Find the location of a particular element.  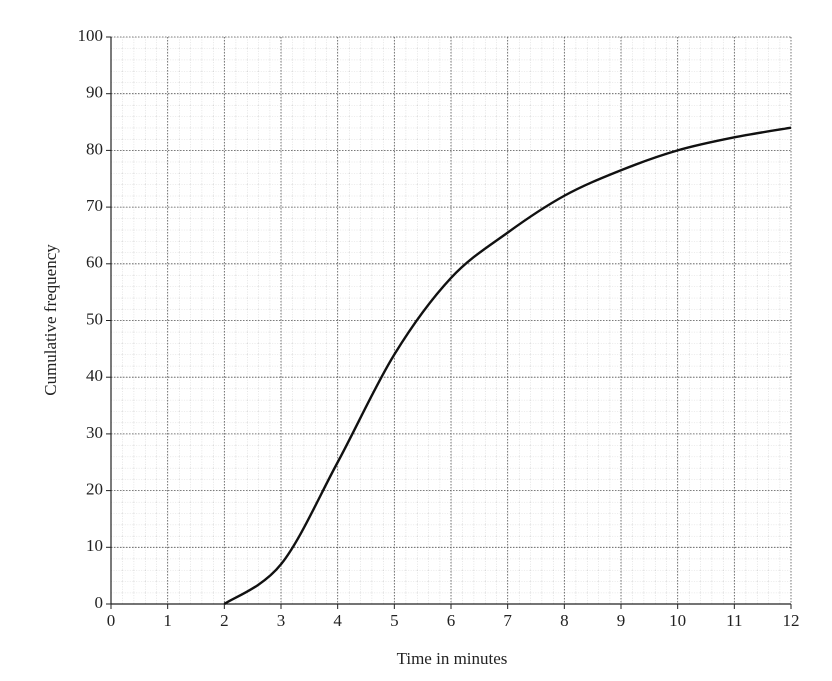

x-tick-label: 12 is located at coordinates (791, 620).